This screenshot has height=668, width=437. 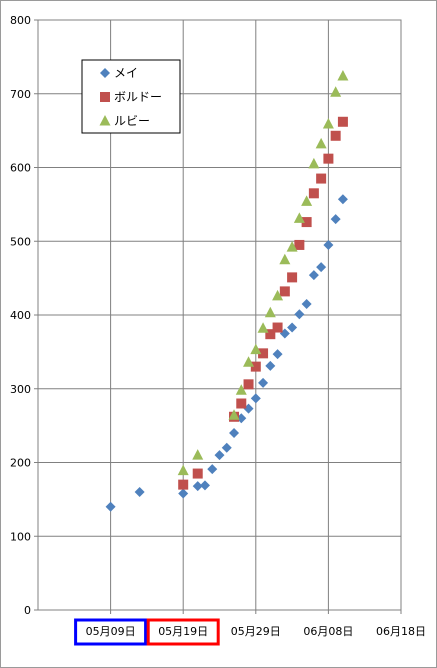 What do you see at coordinates (20, 536) in the screenshot?
I see `y-tick-label: 100` at bounding box center [20, 536].